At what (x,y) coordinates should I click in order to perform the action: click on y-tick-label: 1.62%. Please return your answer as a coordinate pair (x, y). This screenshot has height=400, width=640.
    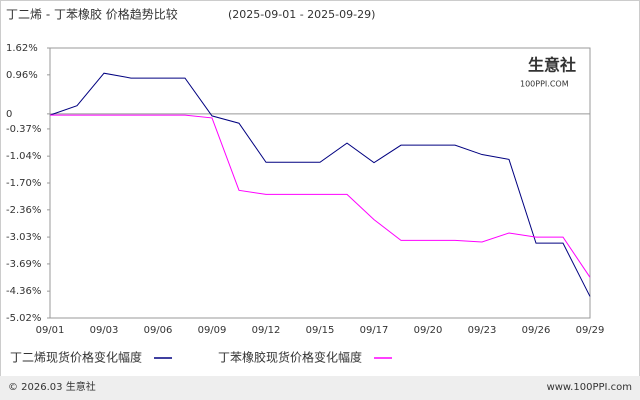
    Looking at the image, I should click on (22, 48).